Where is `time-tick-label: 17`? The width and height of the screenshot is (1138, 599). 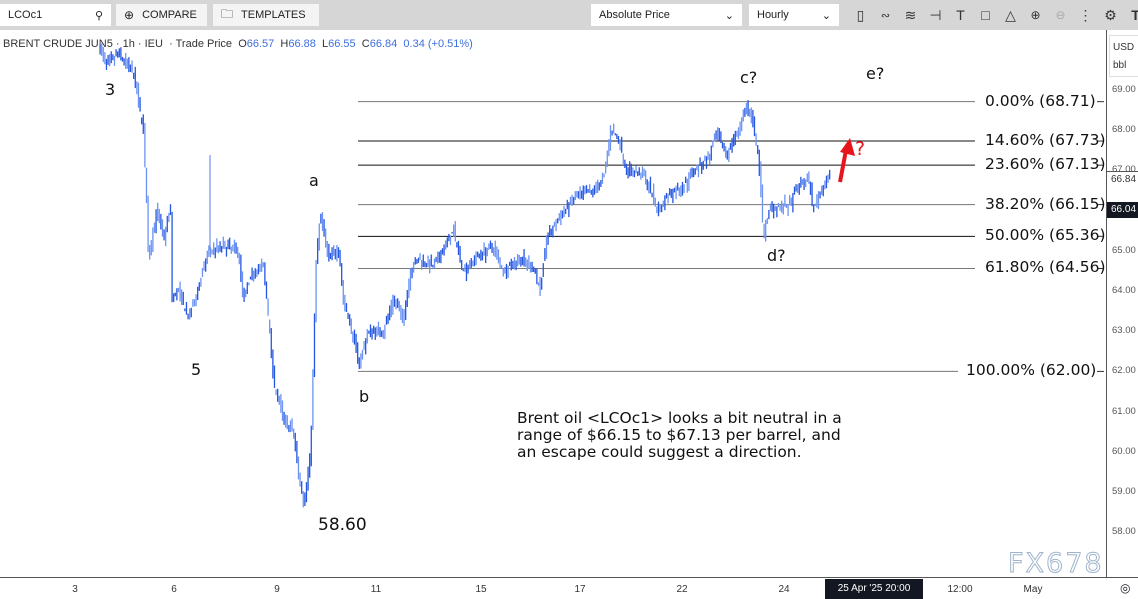
time-tick-label: 17 is located at coordinates (580, 589).